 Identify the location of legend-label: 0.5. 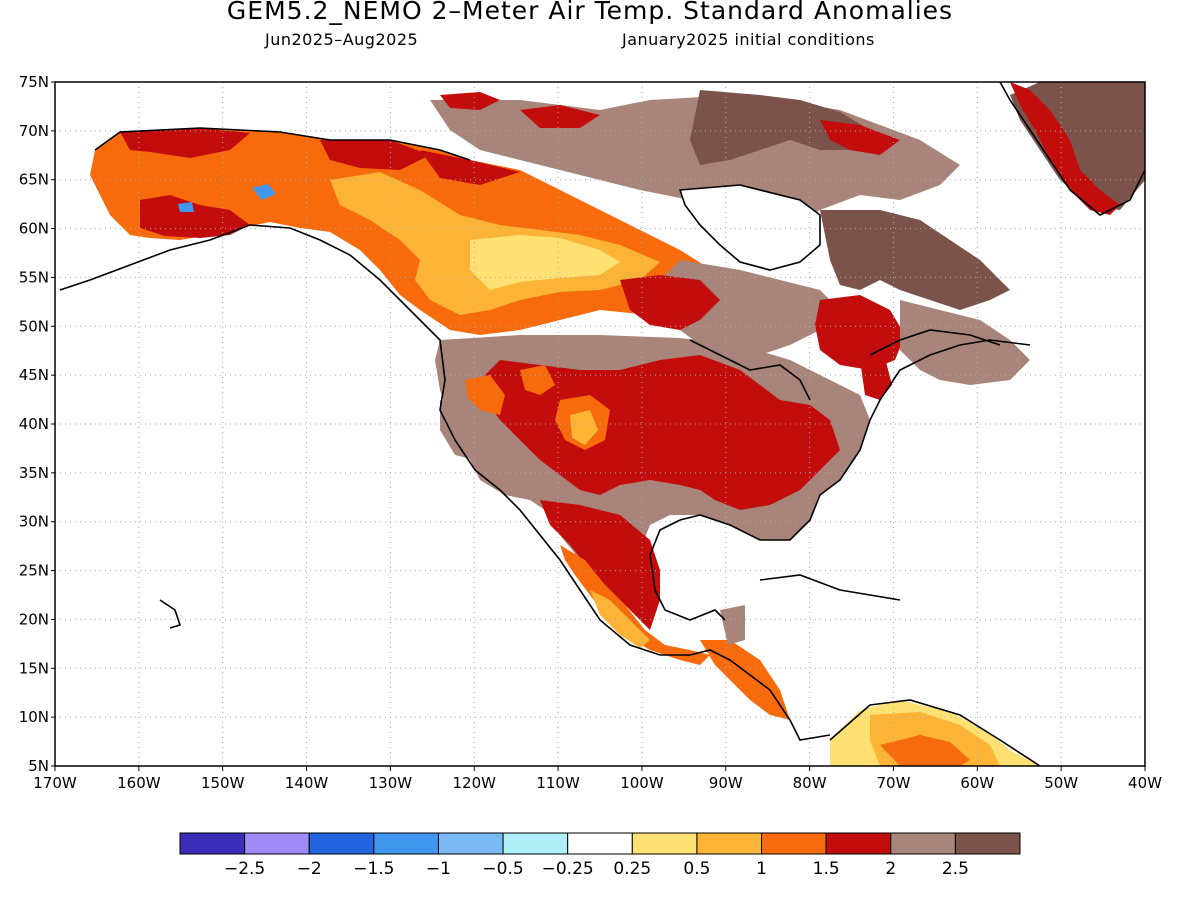
(696, 869).